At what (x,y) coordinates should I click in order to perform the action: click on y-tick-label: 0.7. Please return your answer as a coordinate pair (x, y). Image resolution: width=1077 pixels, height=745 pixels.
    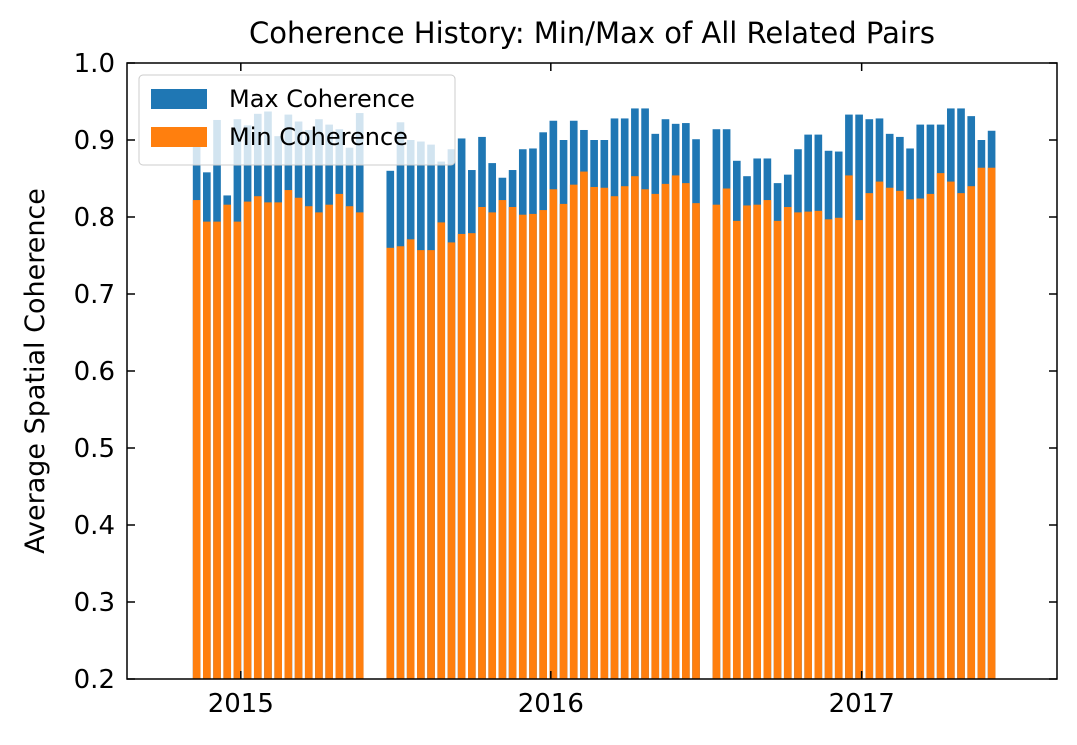
    Looking at the image, I should click on (94, 295).